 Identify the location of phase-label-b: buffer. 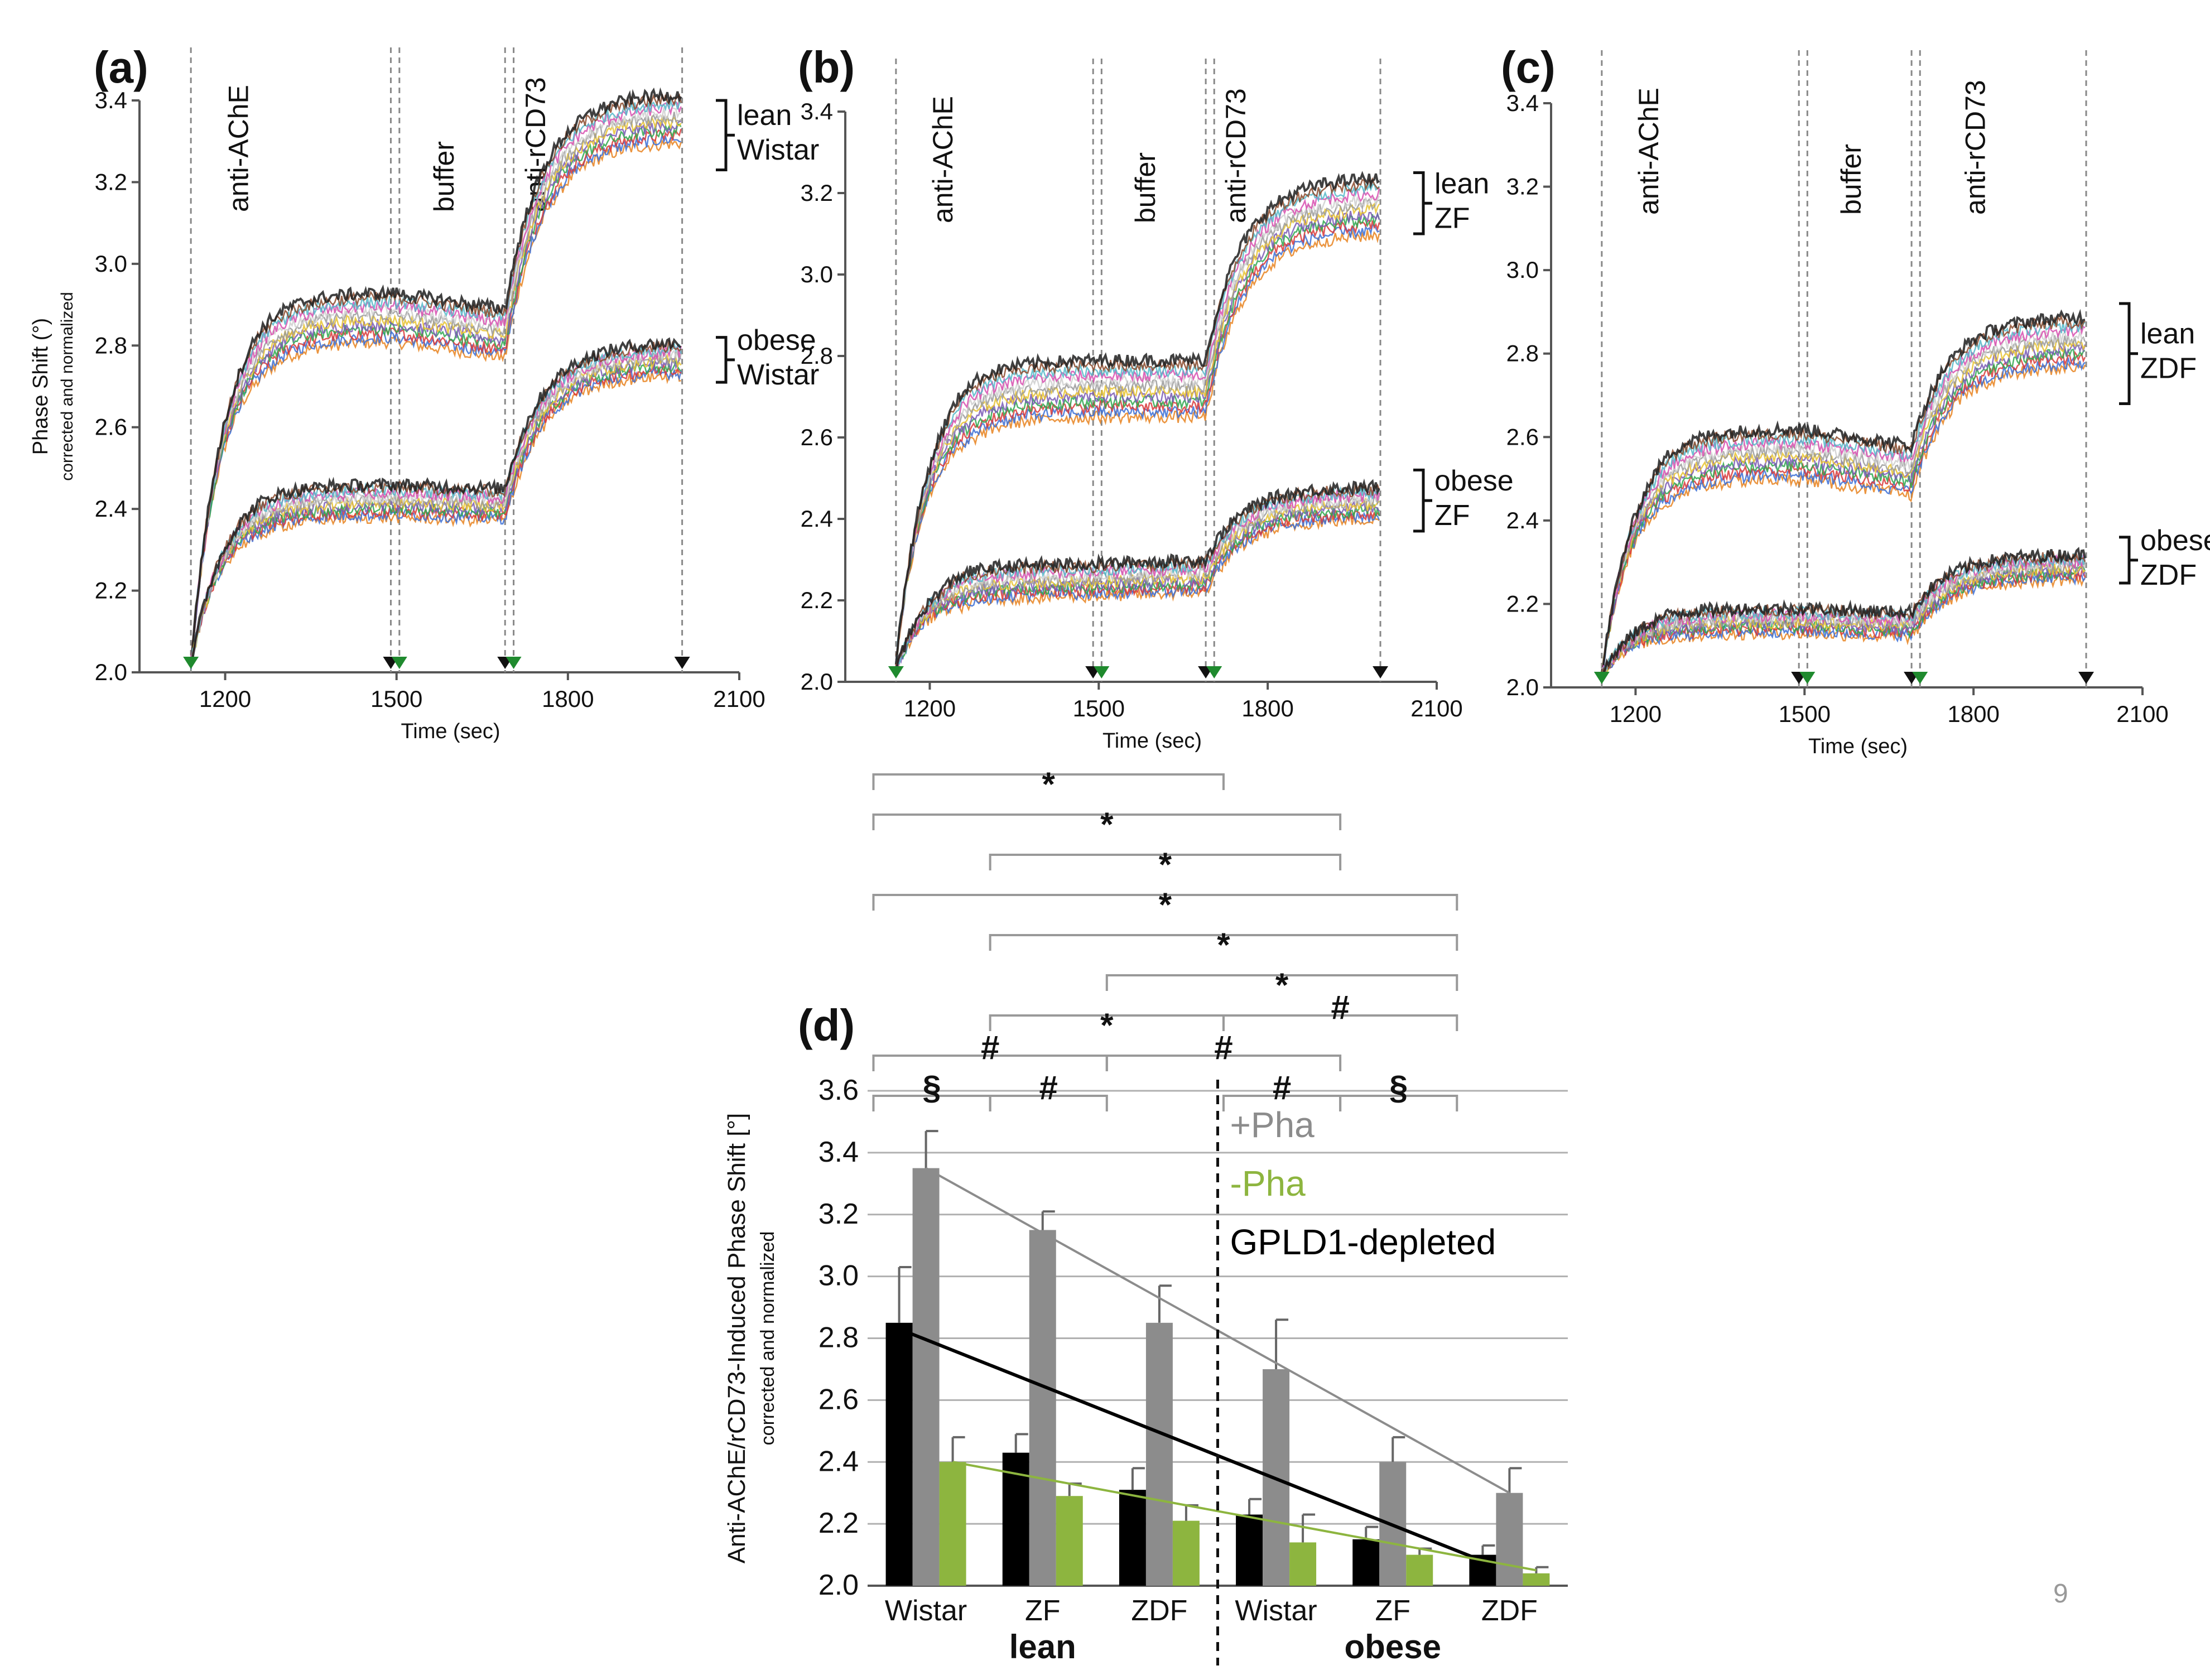
(1145, 188).